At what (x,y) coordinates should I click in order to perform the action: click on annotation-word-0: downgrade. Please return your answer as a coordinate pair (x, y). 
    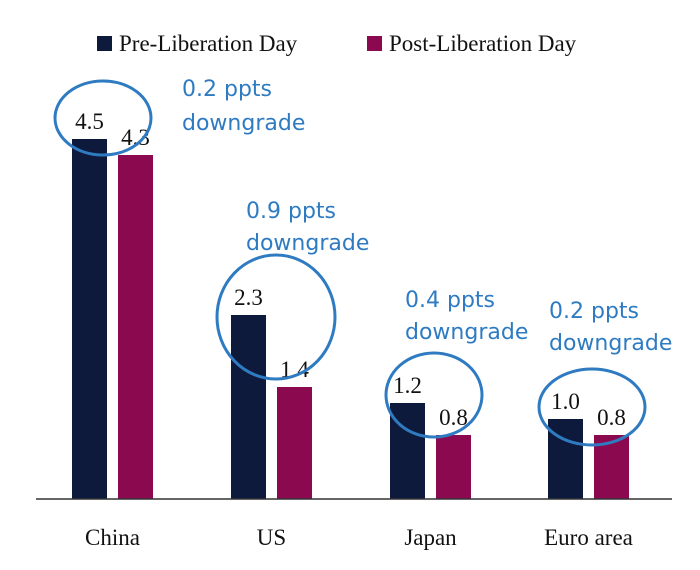
    Looking at the image, I should click on (243, 123).